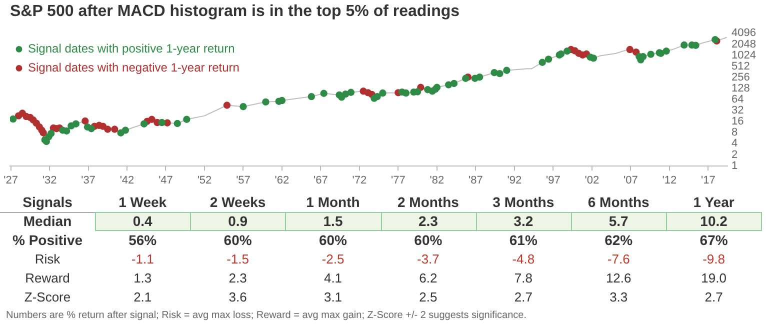 Image resolution: width=766 pixels, height=330 pixels. Describe the element at coordinates (523, 240) in the screenshot. I see `data-label: 61%` at that location.